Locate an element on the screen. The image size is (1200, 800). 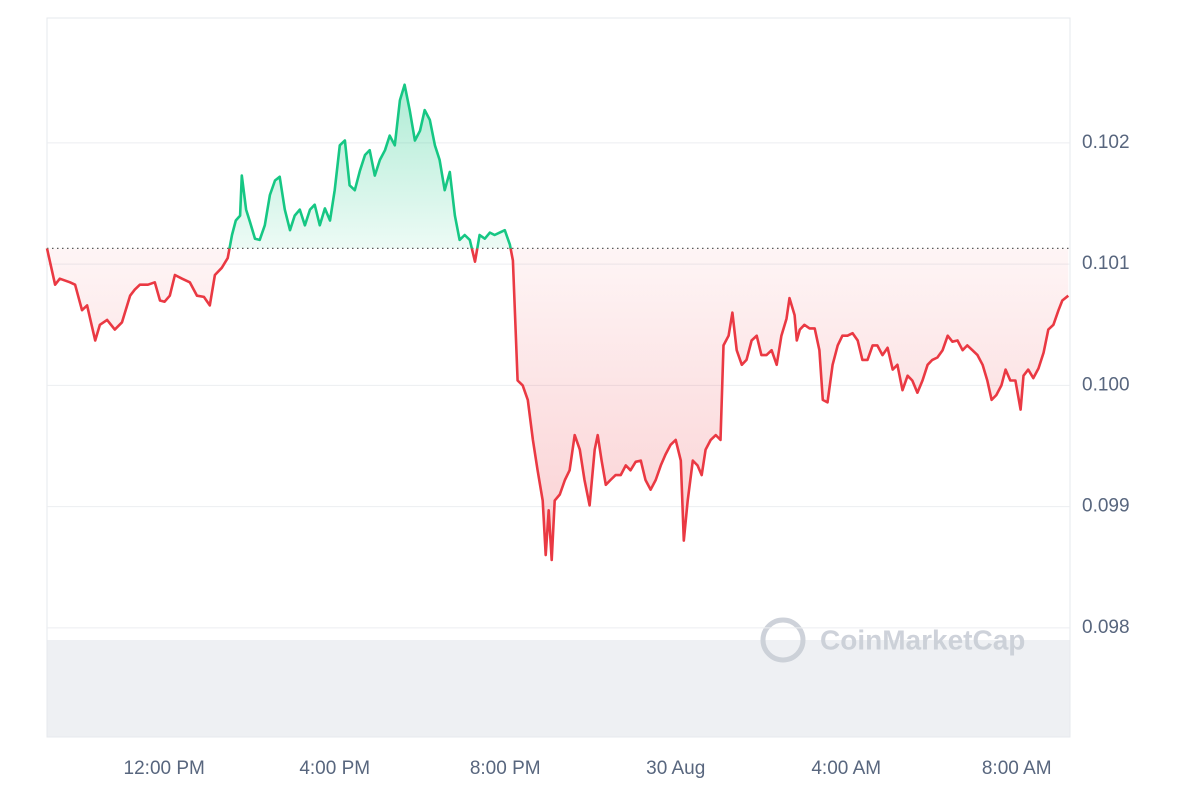
watermark-logo is located at coordinates (783, 640).